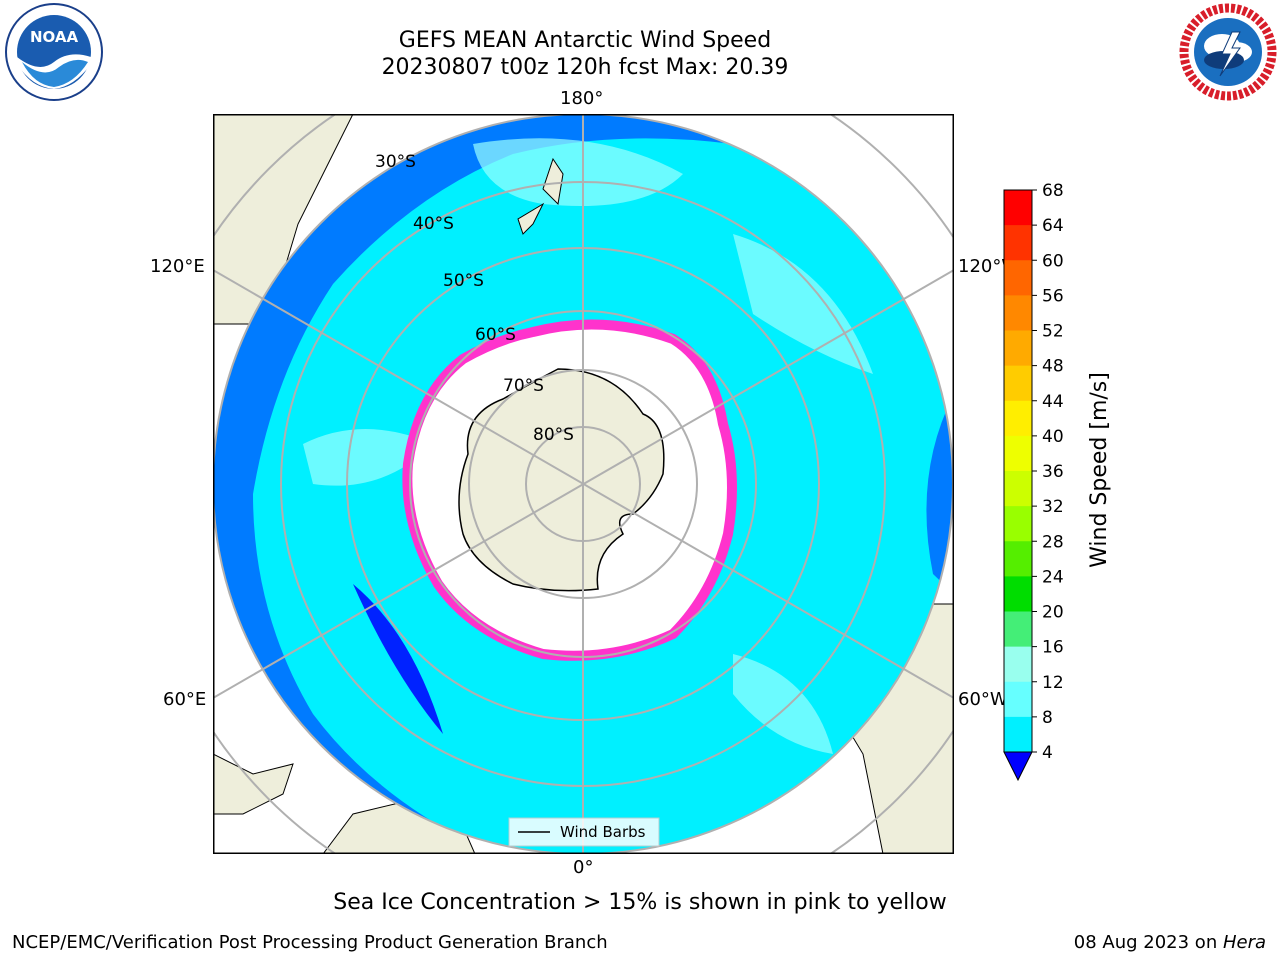  I want to click on noaa-logo: NOAA, so click(54, 52).